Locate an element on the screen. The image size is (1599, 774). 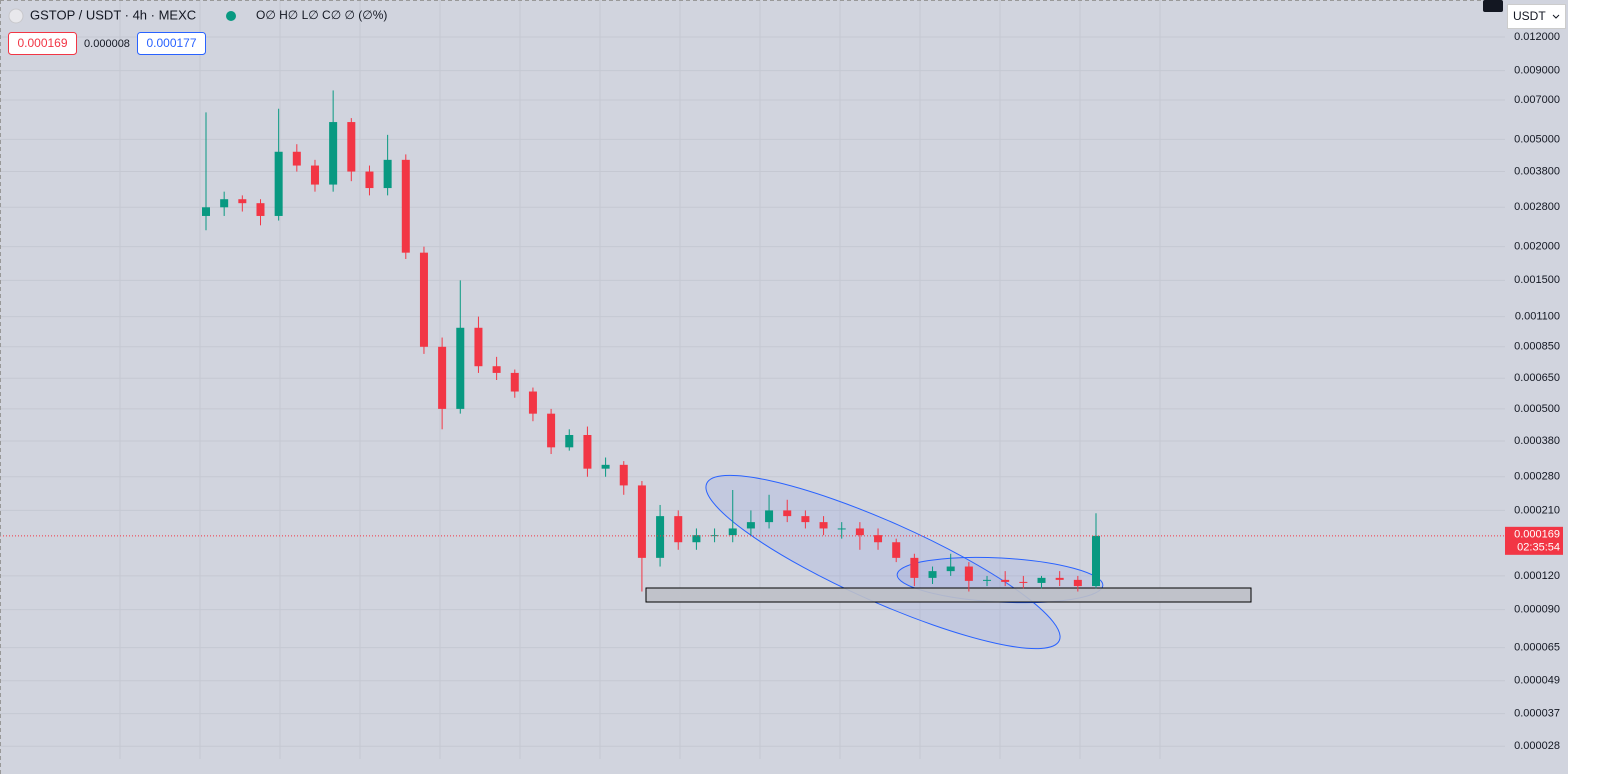
last-price-label: 0.000169 is located at coordinates (1537, 535).